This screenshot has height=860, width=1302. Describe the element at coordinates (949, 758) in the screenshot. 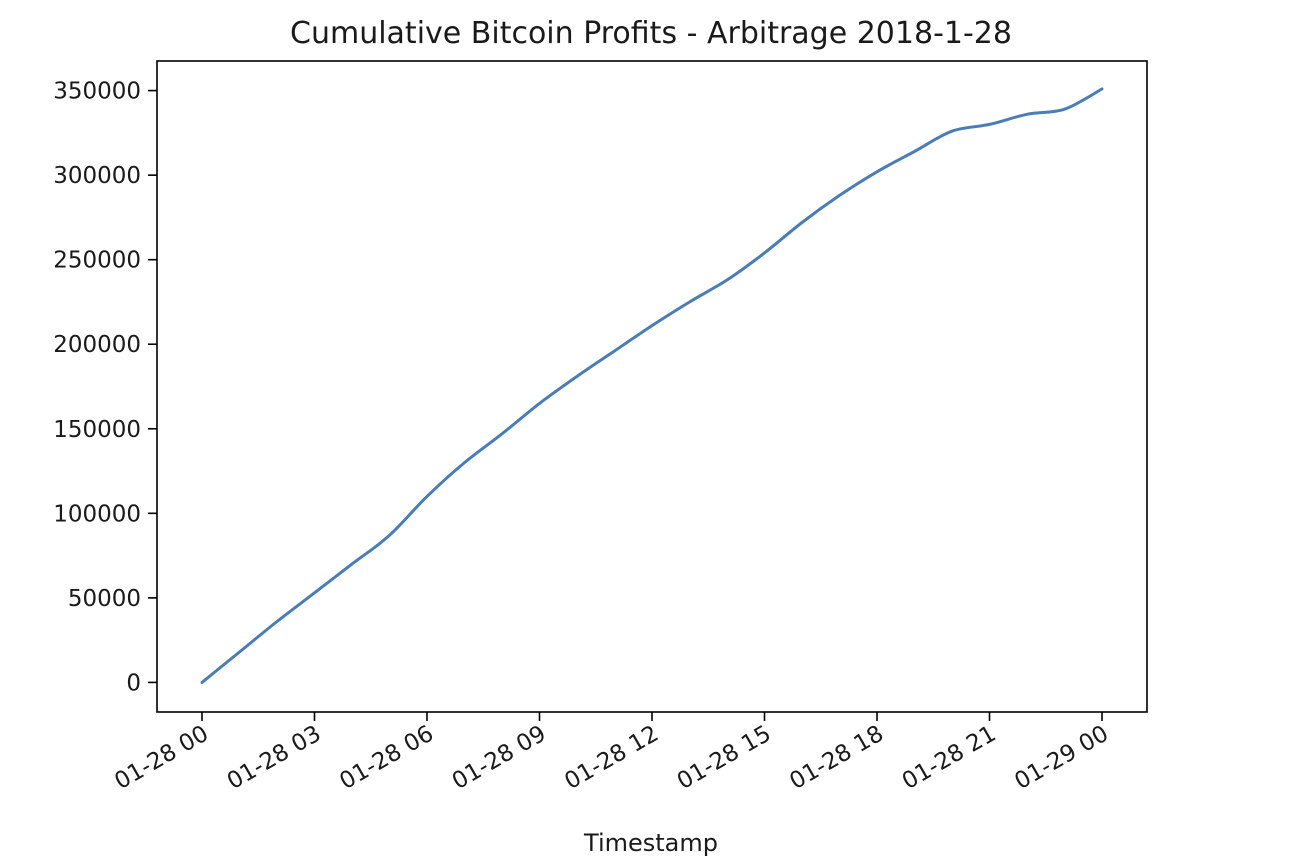

I see `x-tick-label: 01-28 21` at that location.